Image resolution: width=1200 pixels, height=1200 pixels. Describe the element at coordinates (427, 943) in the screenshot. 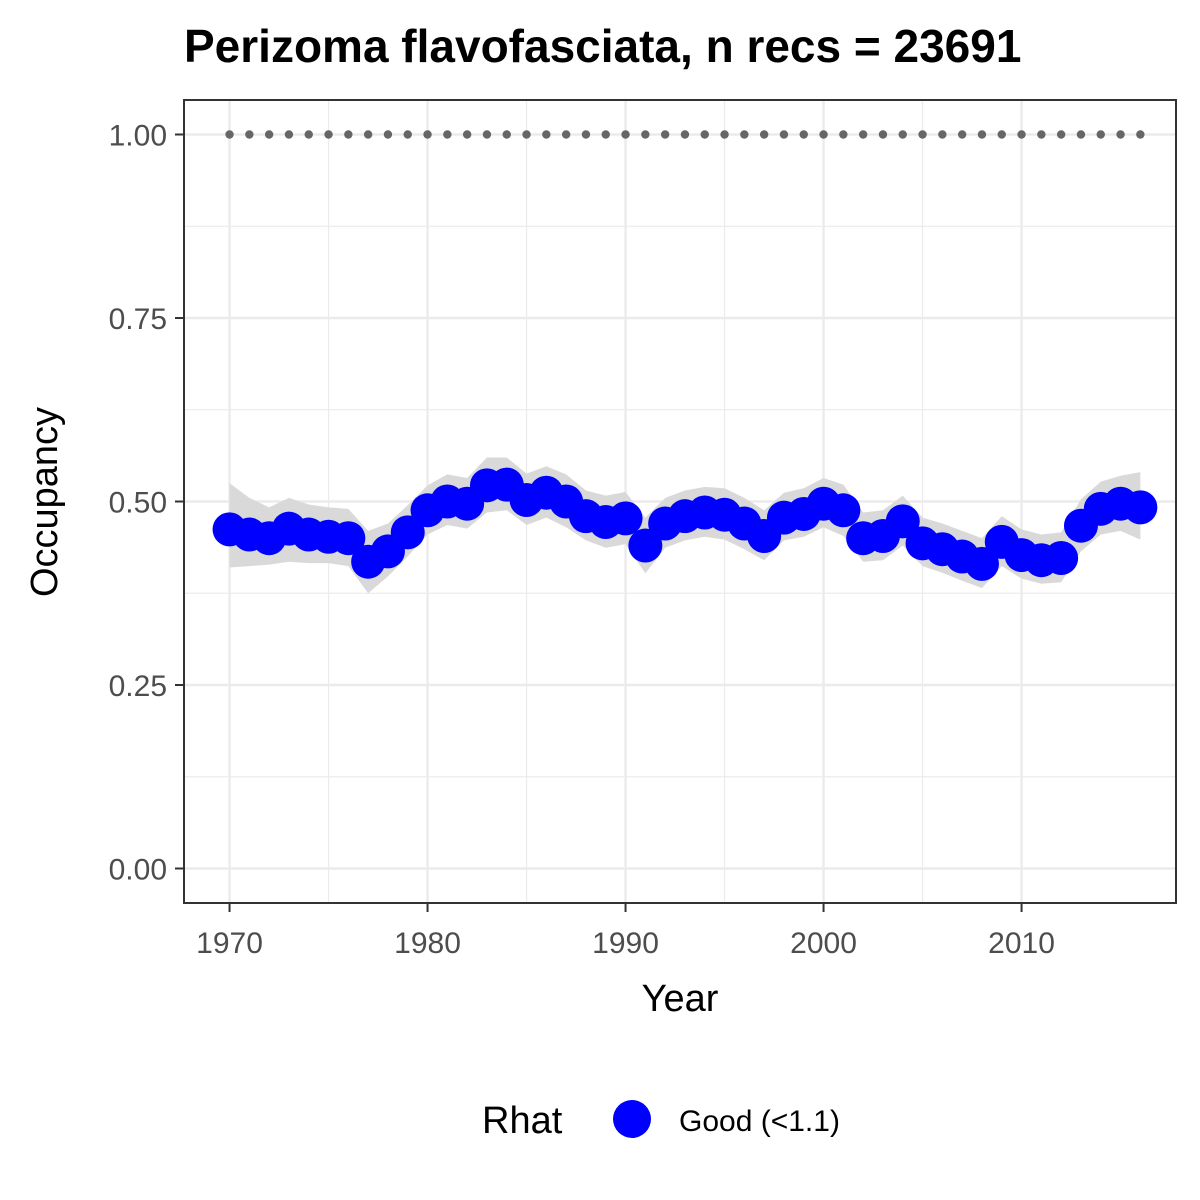

I see `x-tick-label: 1980` at that location.